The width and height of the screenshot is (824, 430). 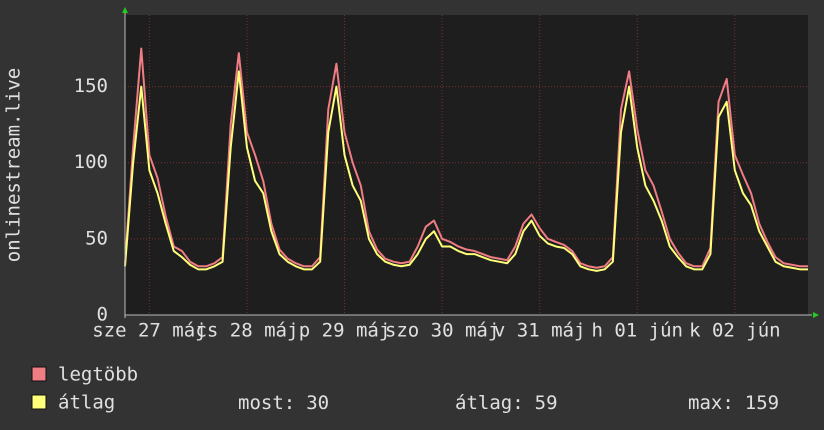 What do you see at coordinates (637, 331) in the screenshot?
I see `x-tick-label: h 01 jún` at bounding box center [637, 331].